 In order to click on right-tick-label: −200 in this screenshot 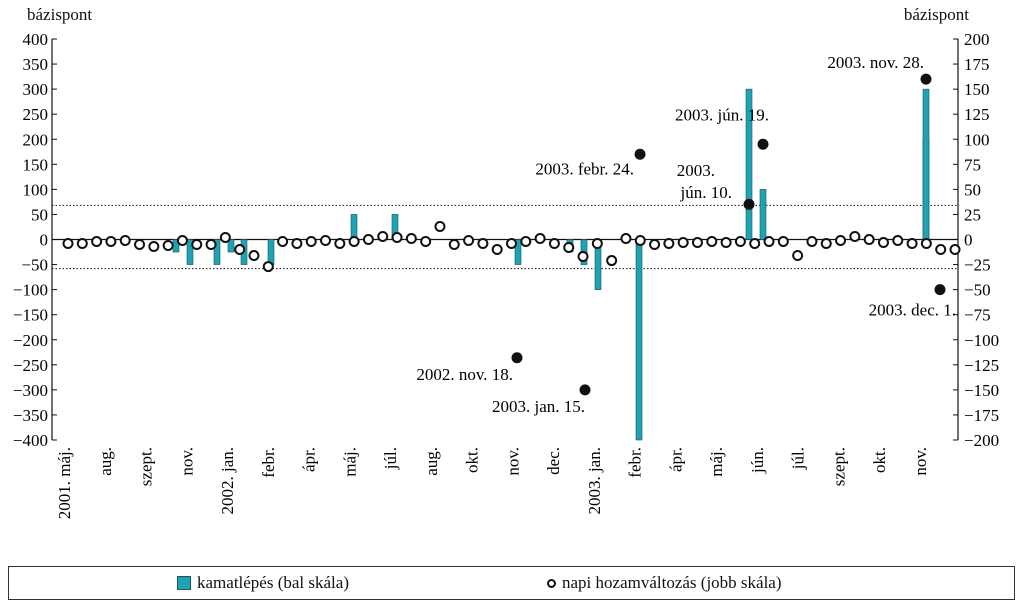, I will do `click(981, 440)`.